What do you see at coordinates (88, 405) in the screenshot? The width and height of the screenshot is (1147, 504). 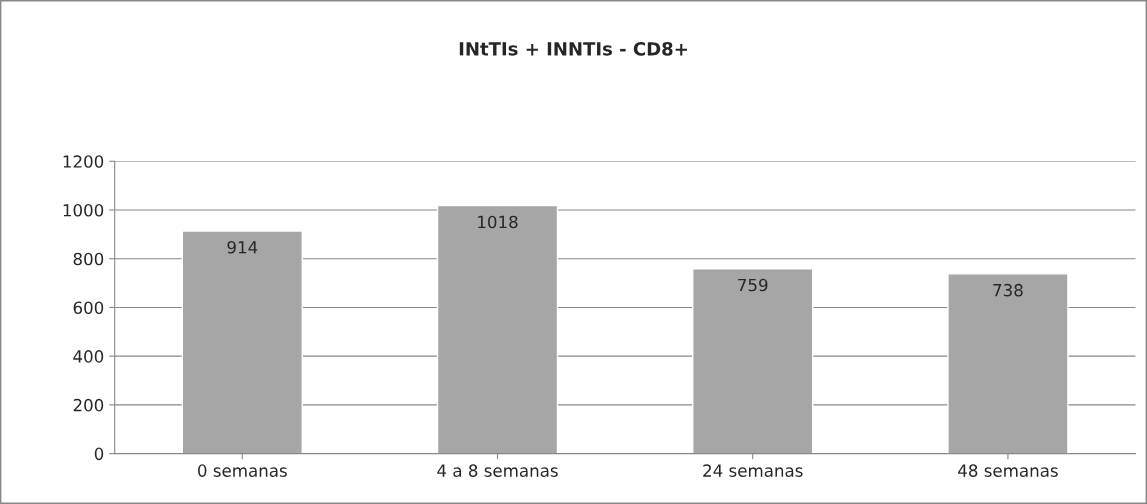 I see `y-tick-label: 200` at bounding box center [88, 405].